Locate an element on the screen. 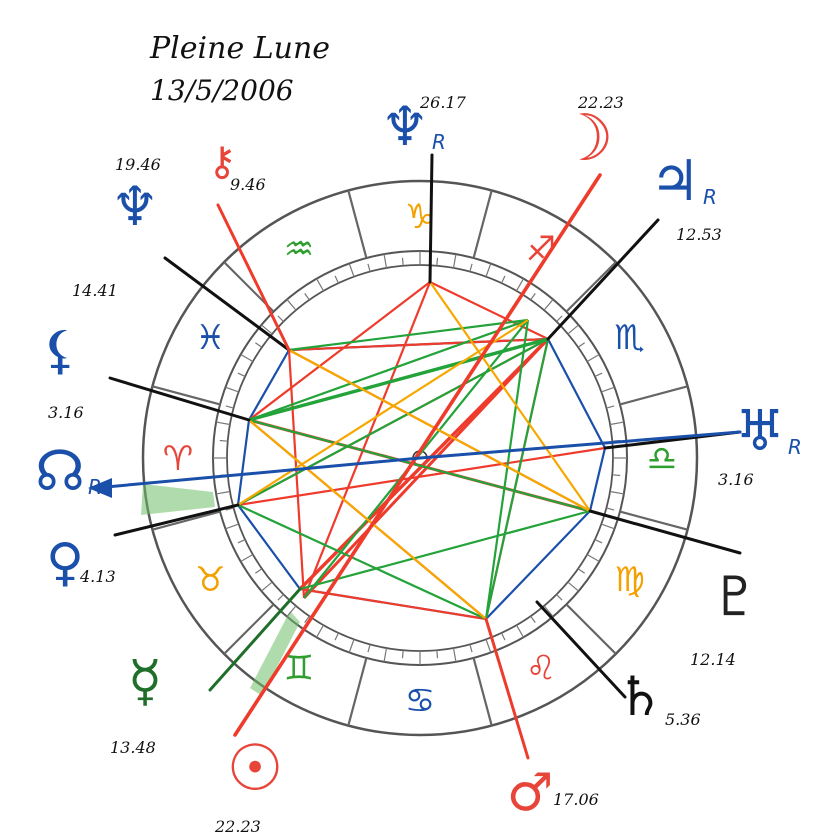 Image resolution: width=835 pixels, height=836 pixels. saturn-icon: ♄ is located at coordinates (640, 696).